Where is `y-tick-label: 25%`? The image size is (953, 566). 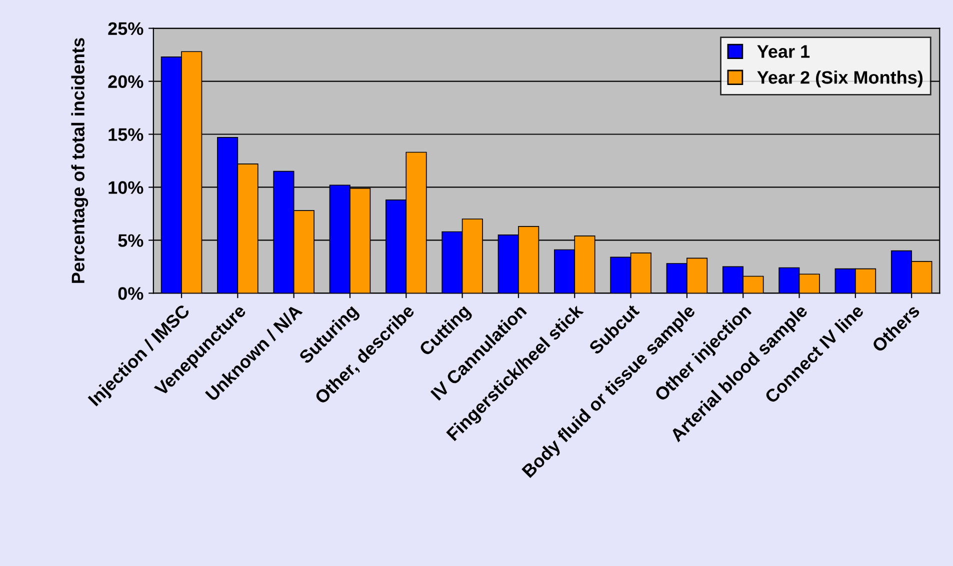 y-tick-label: 25% is located at coordinates (126, 29).